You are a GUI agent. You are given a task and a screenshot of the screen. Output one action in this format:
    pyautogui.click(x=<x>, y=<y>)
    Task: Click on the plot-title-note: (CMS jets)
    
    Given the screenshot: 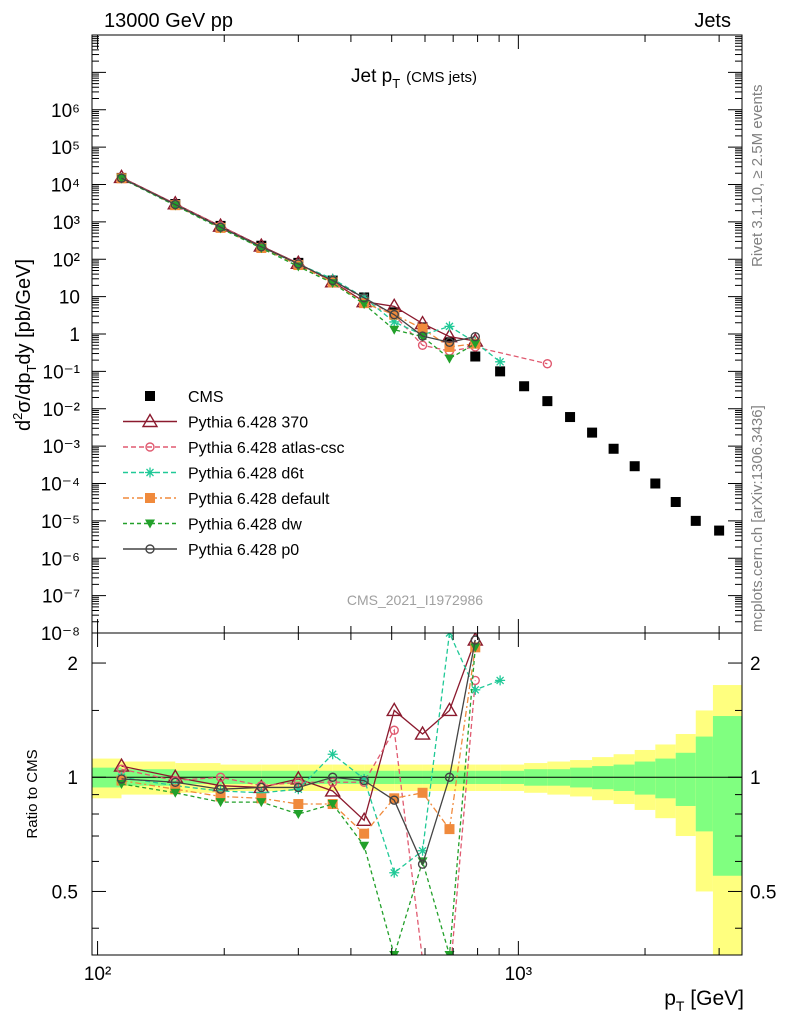 What is the action you would take?
    pyautogui.click(x=441, y=77)
    